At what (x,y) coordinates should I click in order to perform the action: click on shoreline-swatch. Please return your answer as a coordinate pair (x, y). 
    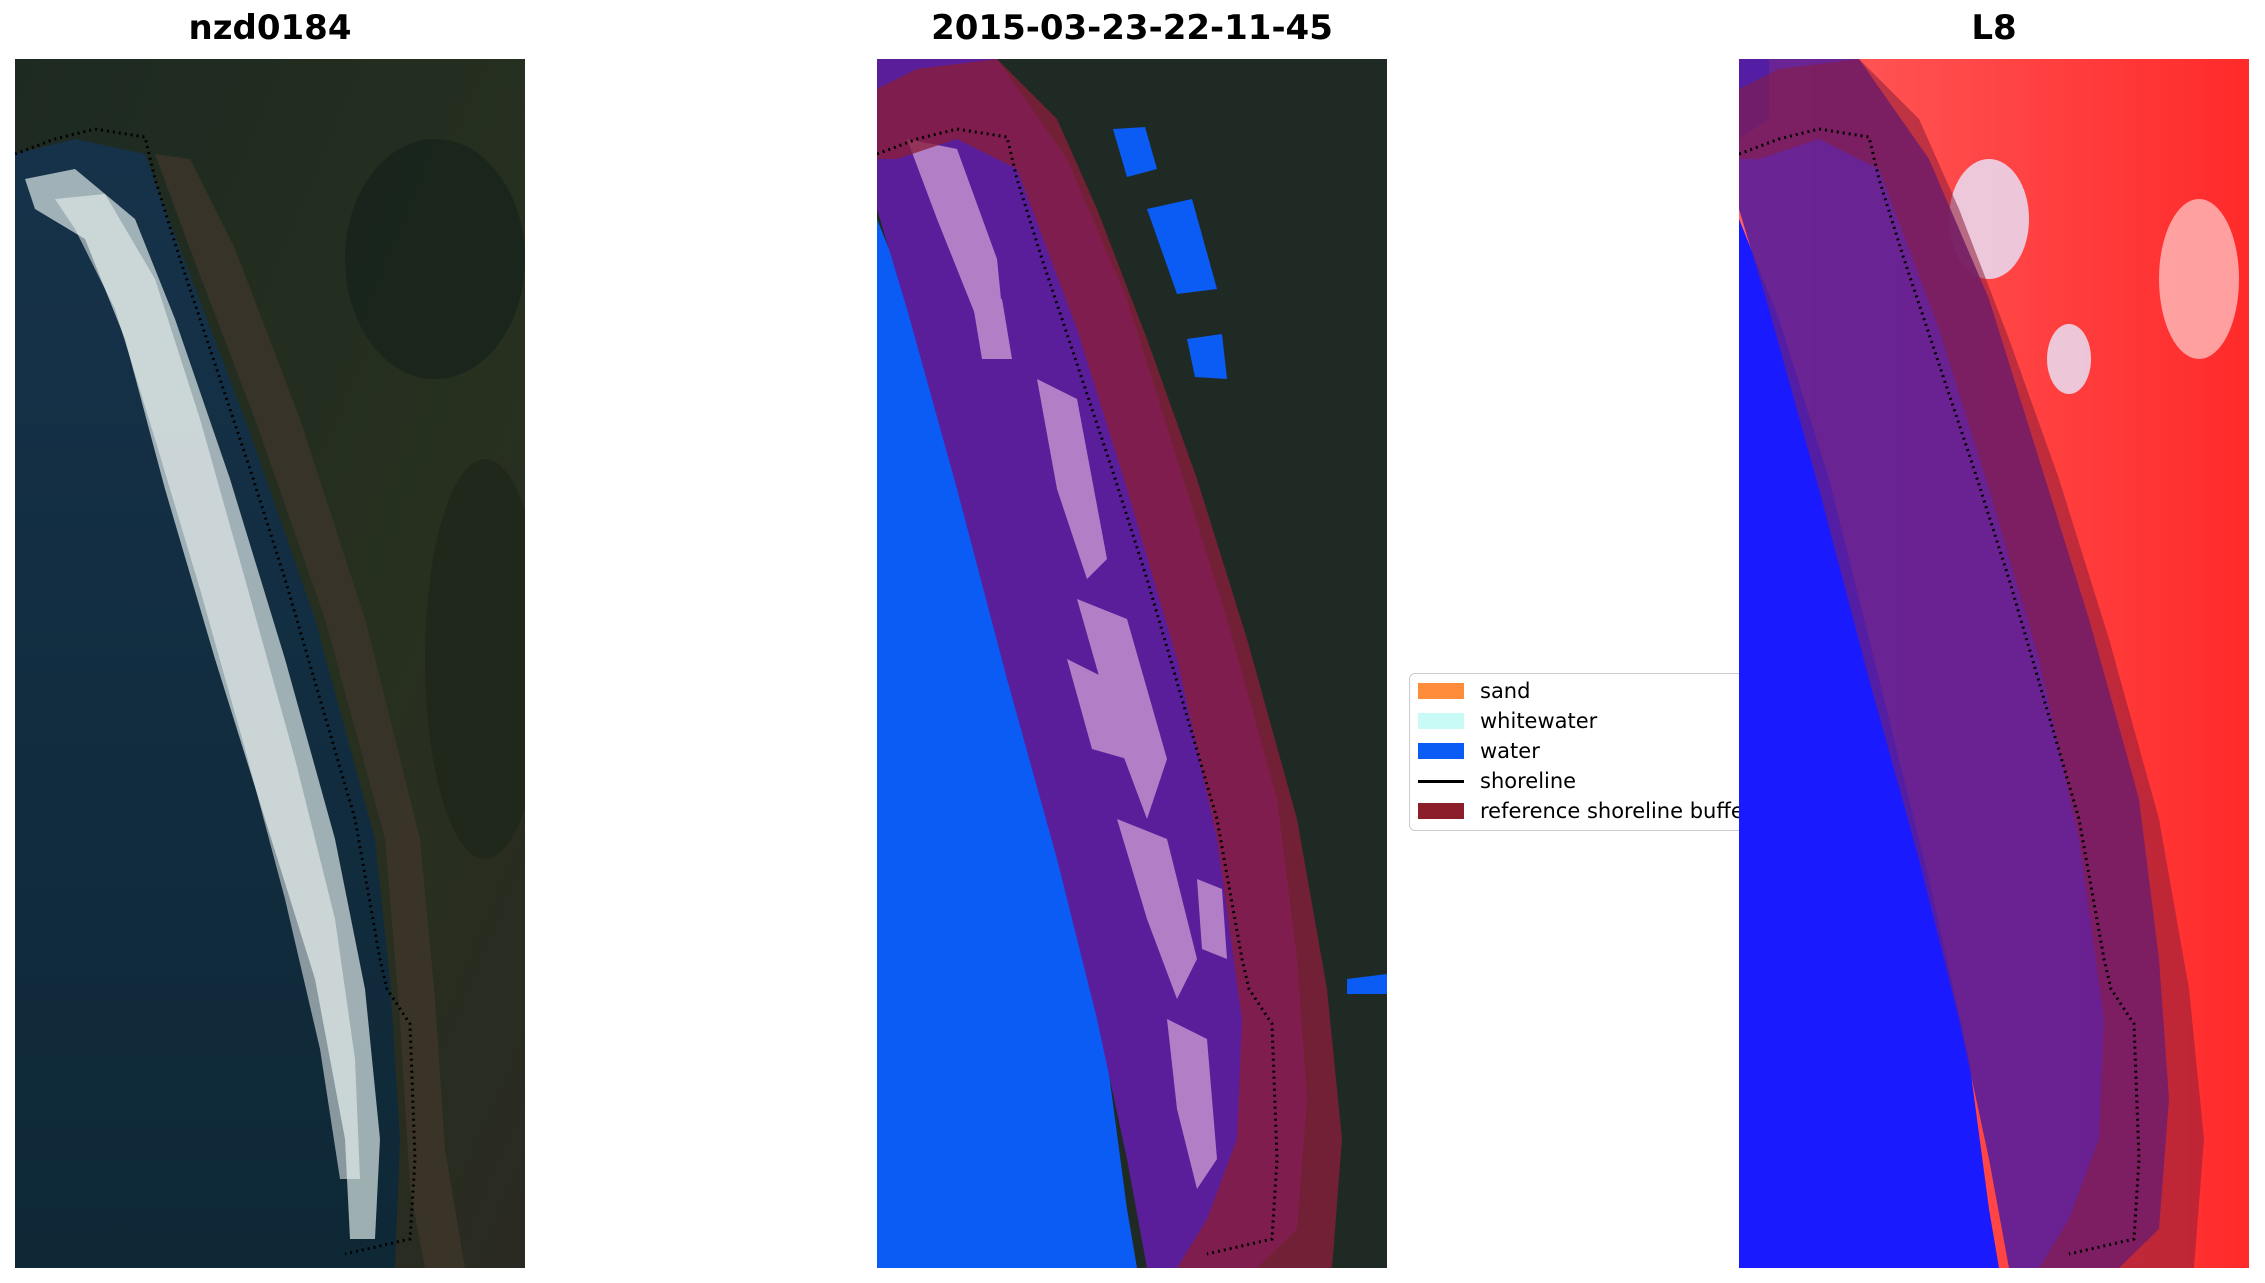
    Looking at the image, I should click on (1441, 781).